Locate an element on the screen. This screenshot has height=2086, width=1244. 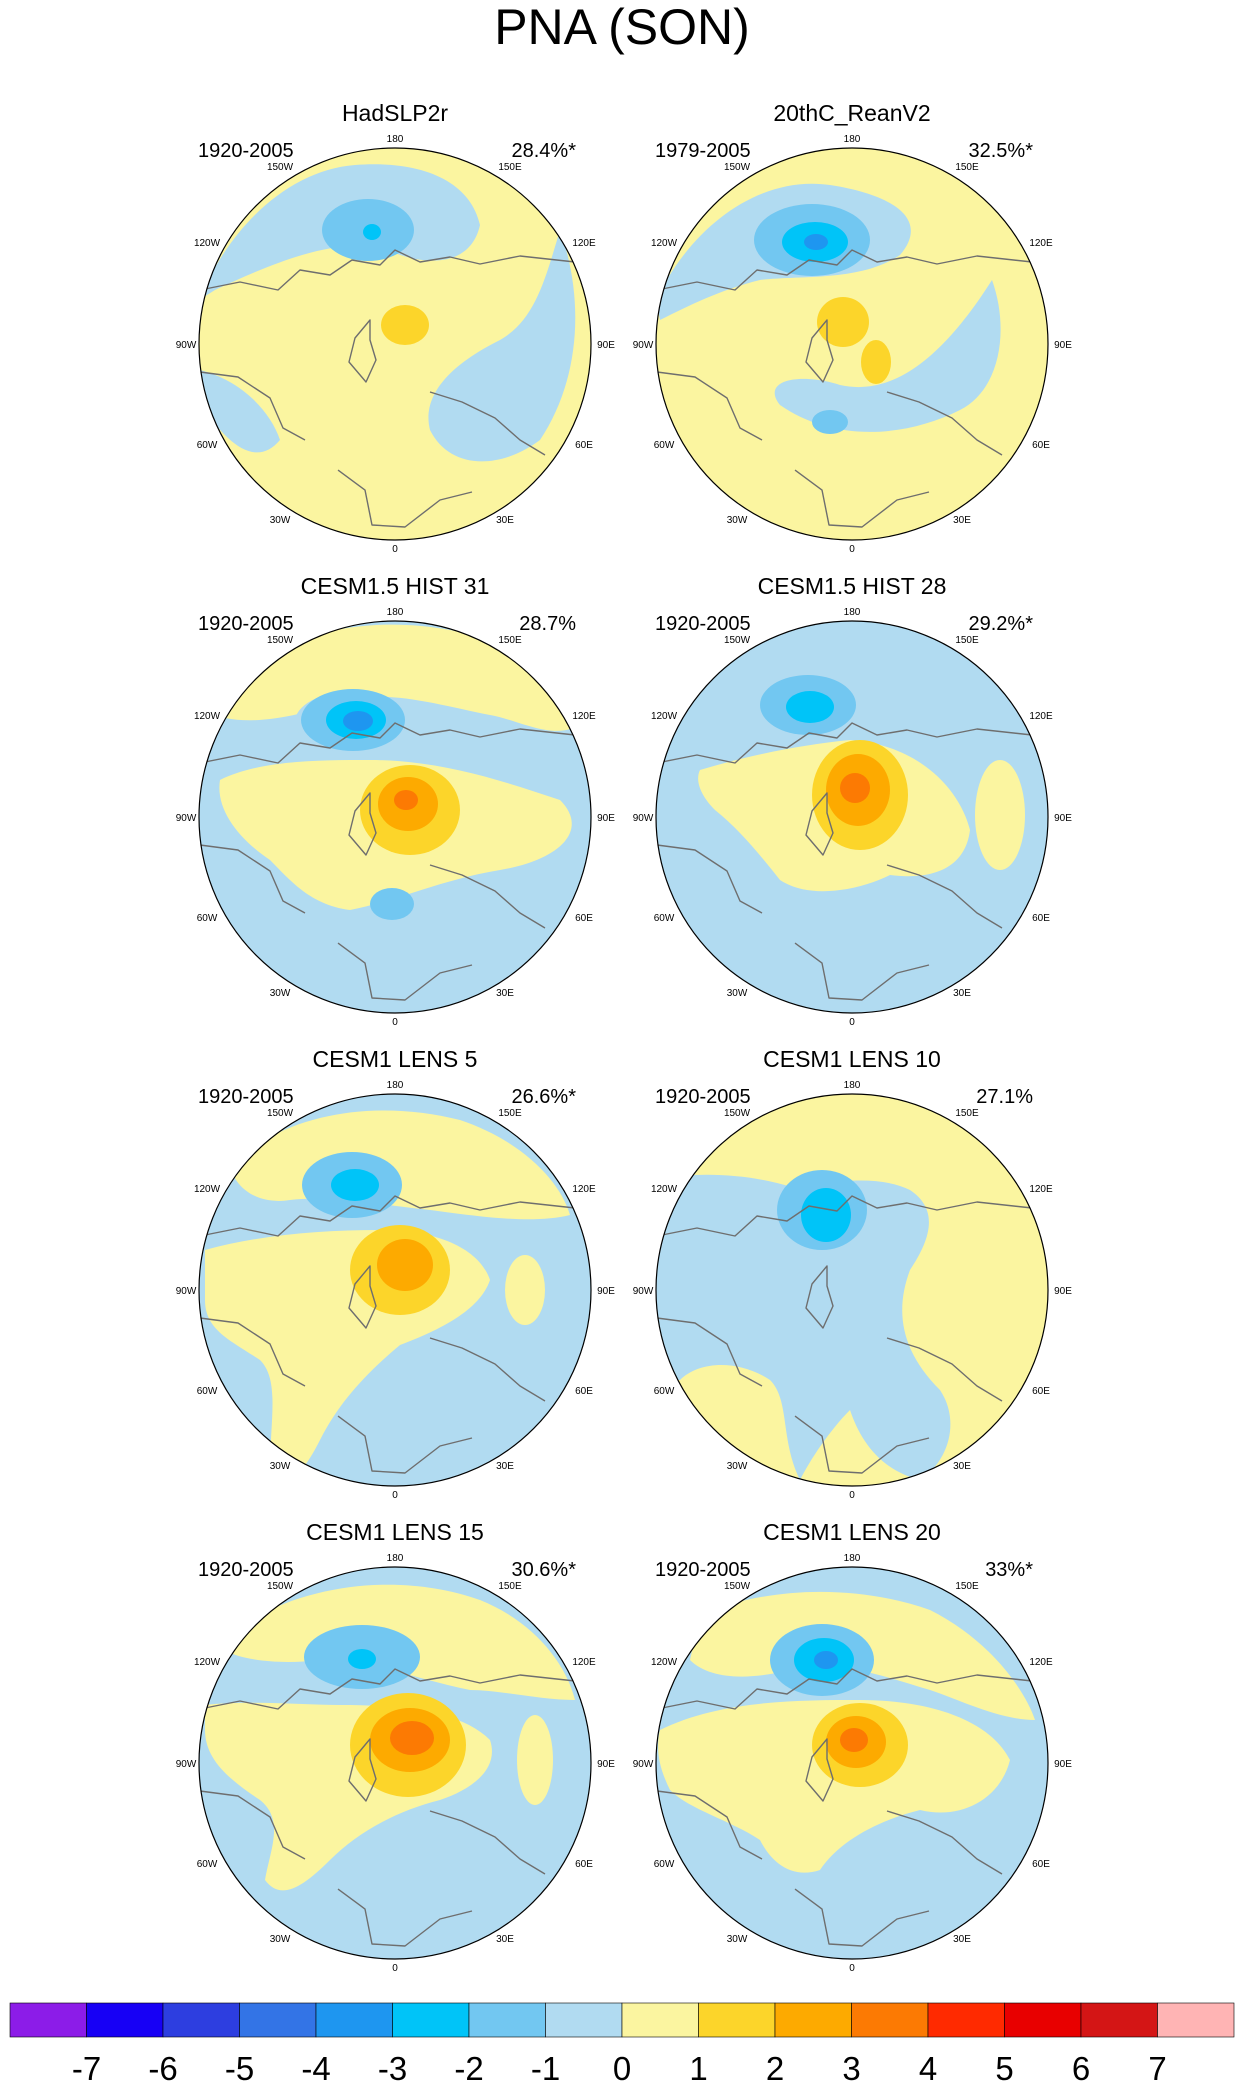
colorbar-tick-label: -2 is located at coordinates (468, 2068).